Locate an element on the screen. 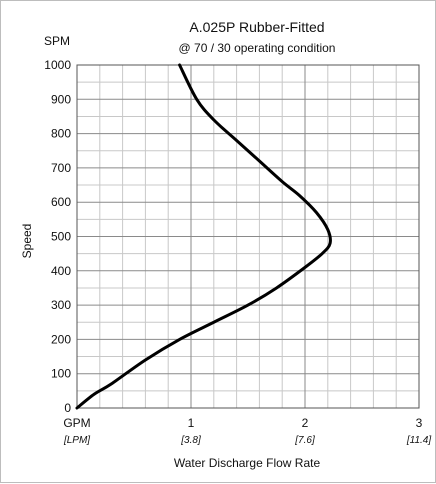 The width and height of the screenshot is (436, 484). x-tick-label: GPM is located at coordinates (76, 423).